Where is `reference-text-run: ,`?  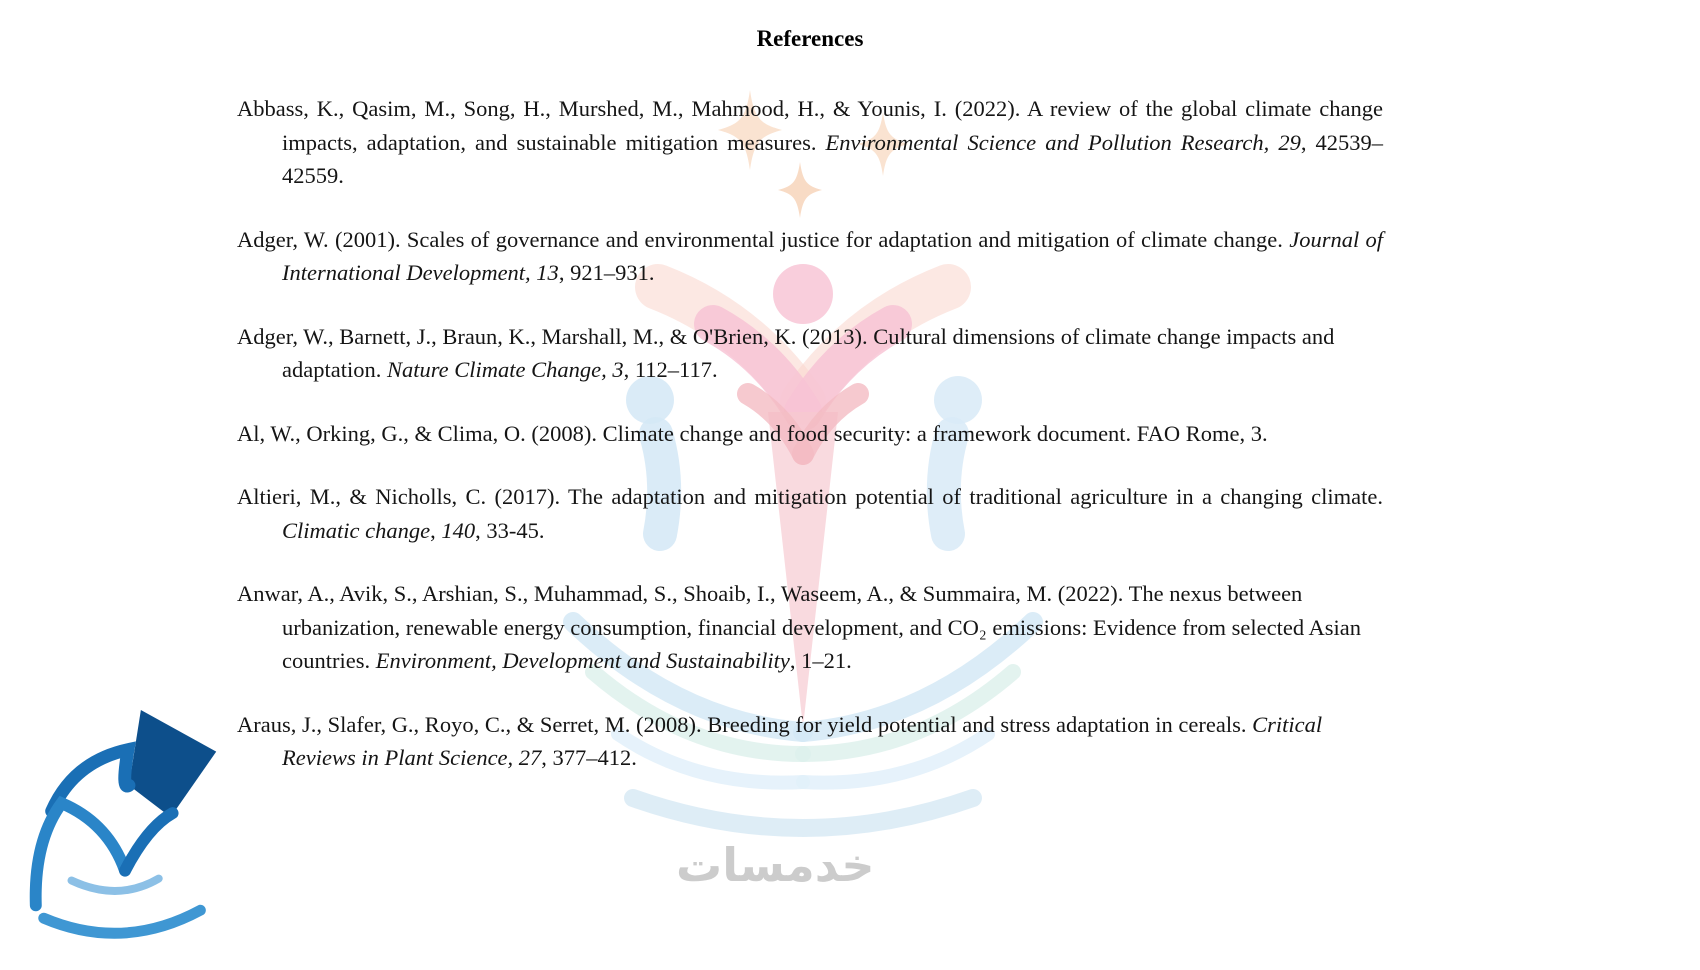 reference-text-run: , is located at coordinates (436, 530).